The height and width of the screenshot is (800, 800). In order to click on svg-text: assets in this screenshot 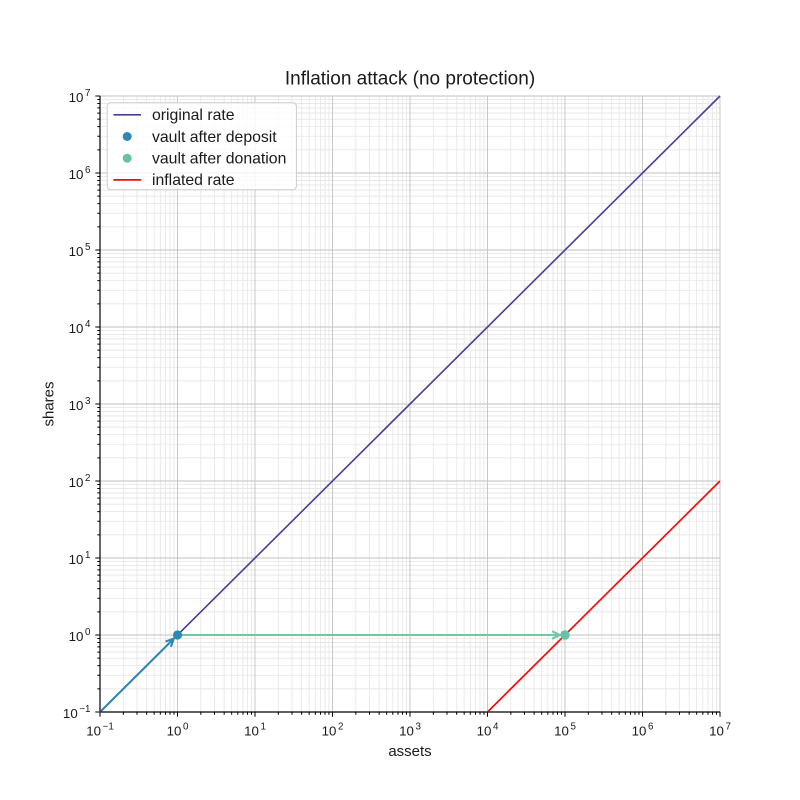, I will do `click(409, 751)`.